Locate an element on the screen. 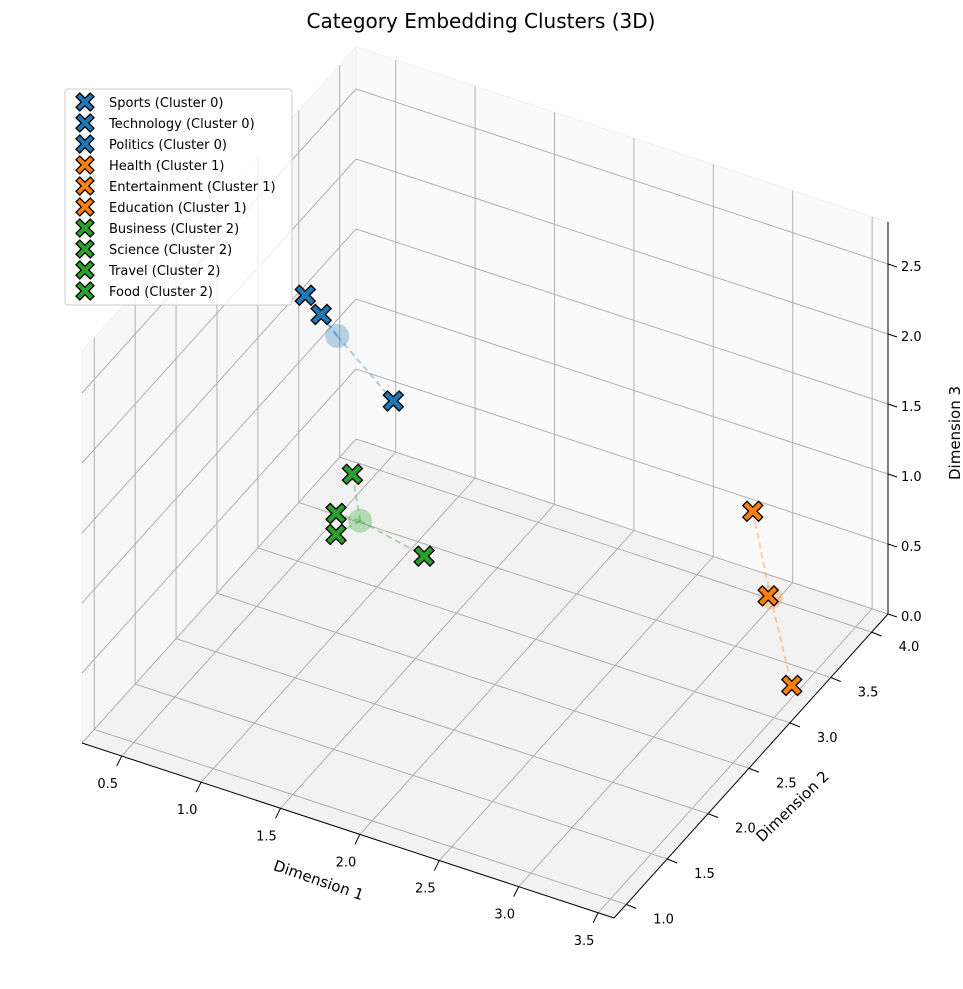 The image size is (963, 989). data-point-education is located at coordinates (791, 685).